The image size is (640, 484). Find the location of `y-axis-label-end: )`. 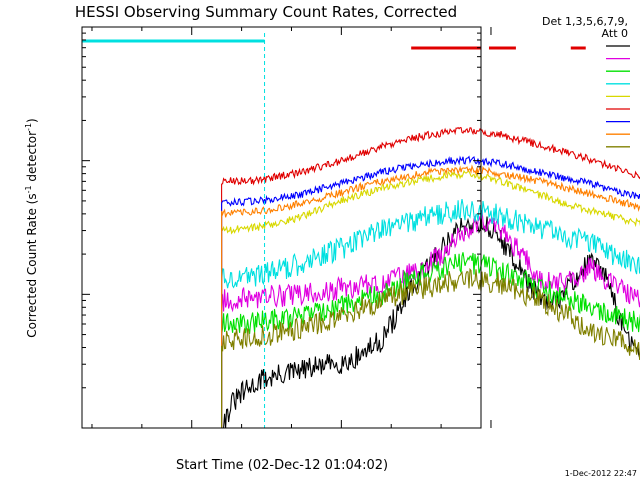

y-axis-label-end: ) is located at coordinates (32, 120).